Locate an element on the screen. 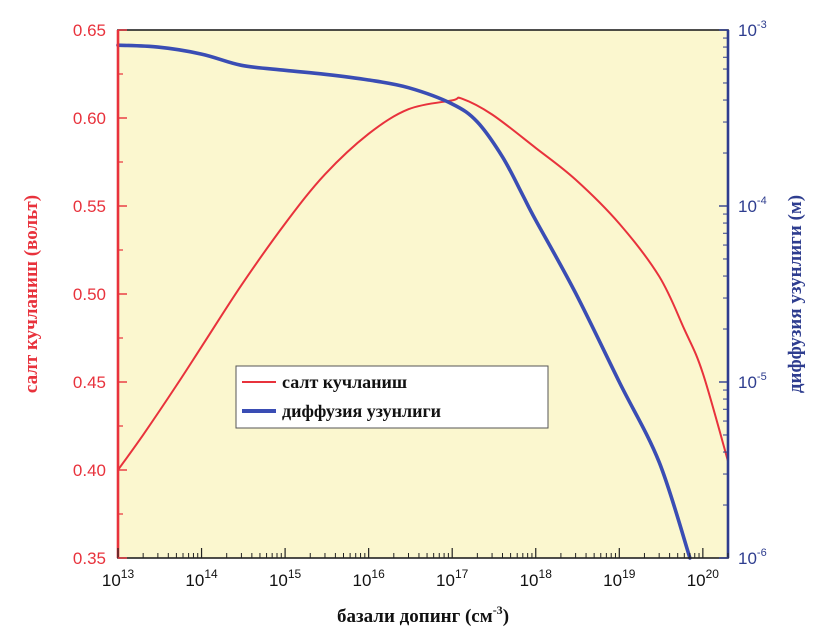  x-tick-label-exp: 15 is located at coordinates (295, 574).